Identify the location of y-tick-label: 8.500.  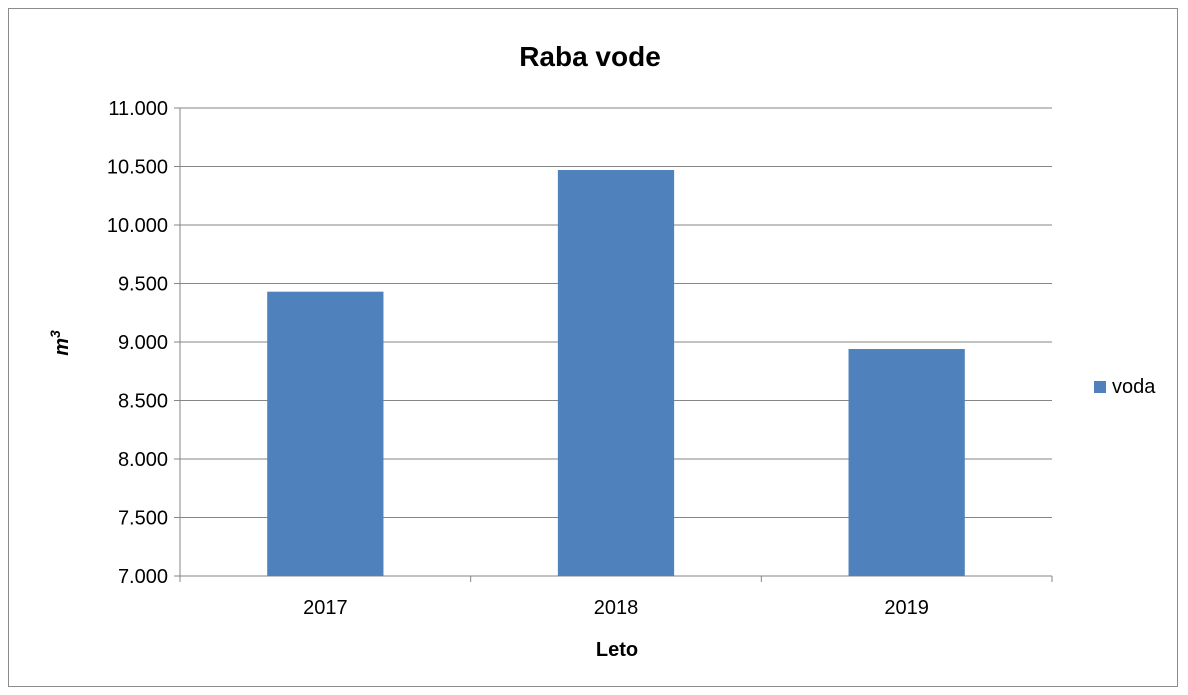
(143, 402).